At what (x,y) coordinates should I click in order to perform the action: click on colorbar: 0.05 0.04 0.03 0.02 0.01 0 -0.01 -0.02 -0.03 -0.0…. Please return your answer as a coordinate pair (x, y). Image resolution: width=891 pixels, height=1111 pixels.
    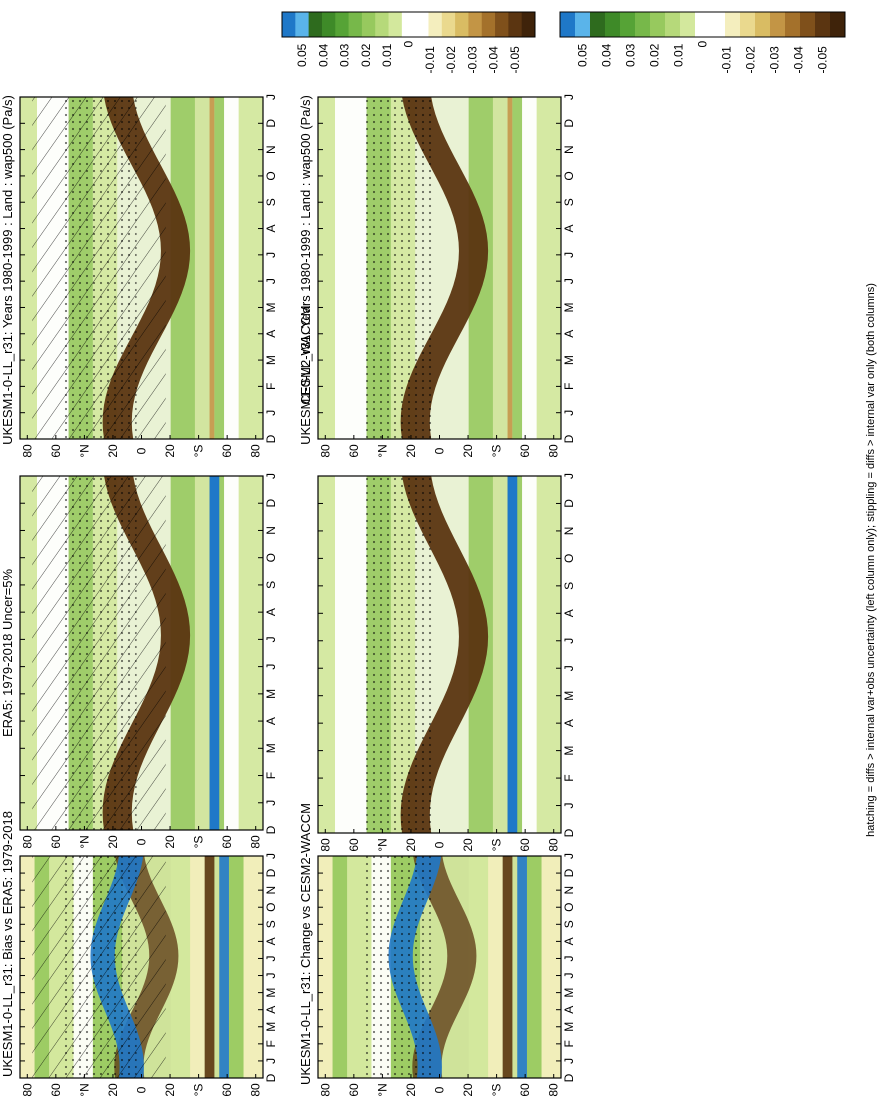
    Looking at the image, I should click on (408, 42).